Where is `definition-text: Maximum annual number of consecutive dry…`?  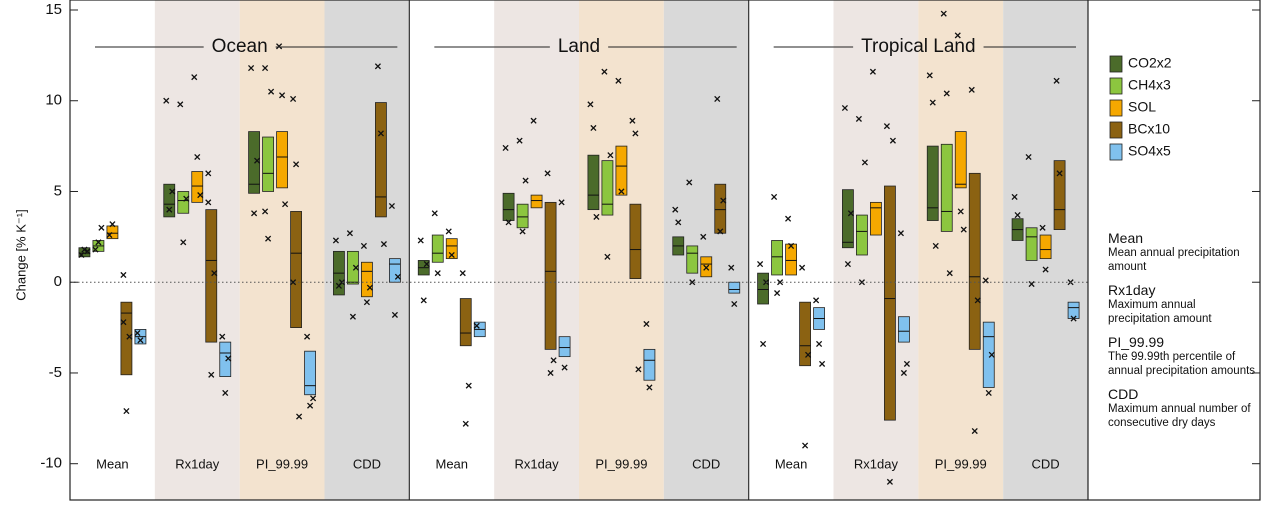 definition-text: Maximum annual number of consecutive dry… is located at coordinates (1179, 416).